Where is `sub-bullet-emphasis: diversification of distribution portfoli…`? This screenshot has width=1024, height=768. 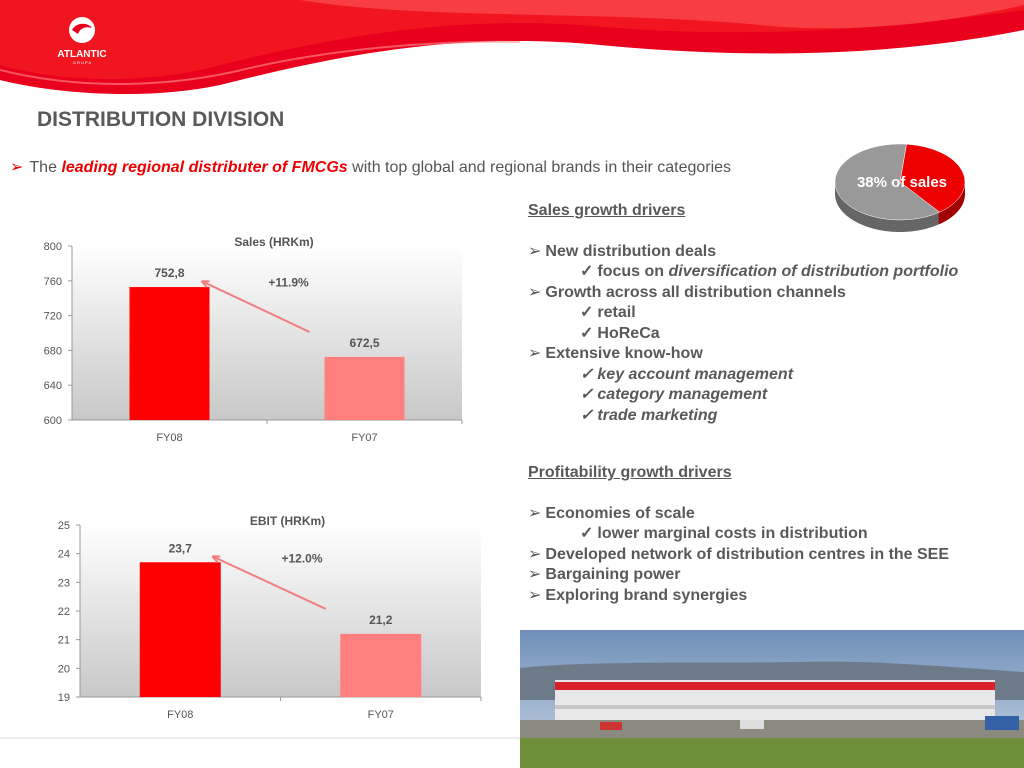 sub-bullet-emphasis: diversification of distribution portfoli… is located at coordinates (813, 271).